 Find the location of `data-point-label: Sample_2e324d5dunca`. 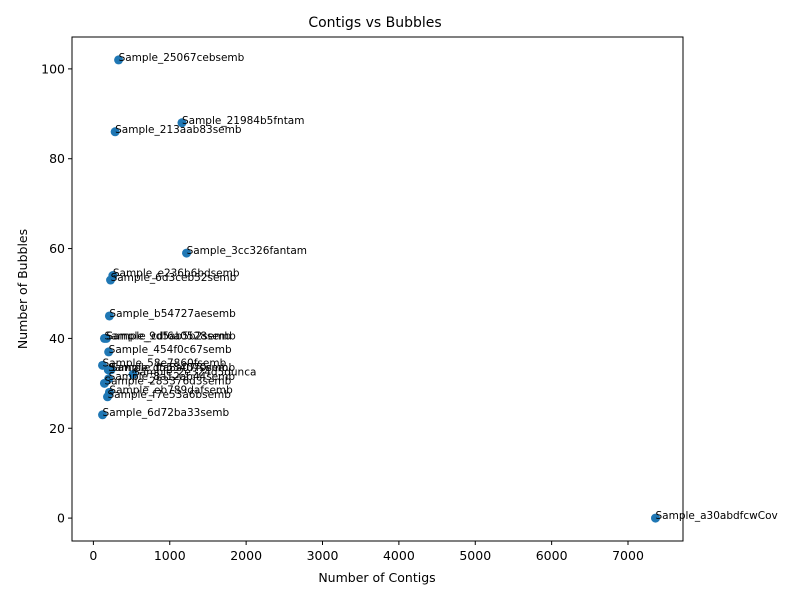

data-point-label: Sample_2e324d5dunca is located at coordinates (194, 372).